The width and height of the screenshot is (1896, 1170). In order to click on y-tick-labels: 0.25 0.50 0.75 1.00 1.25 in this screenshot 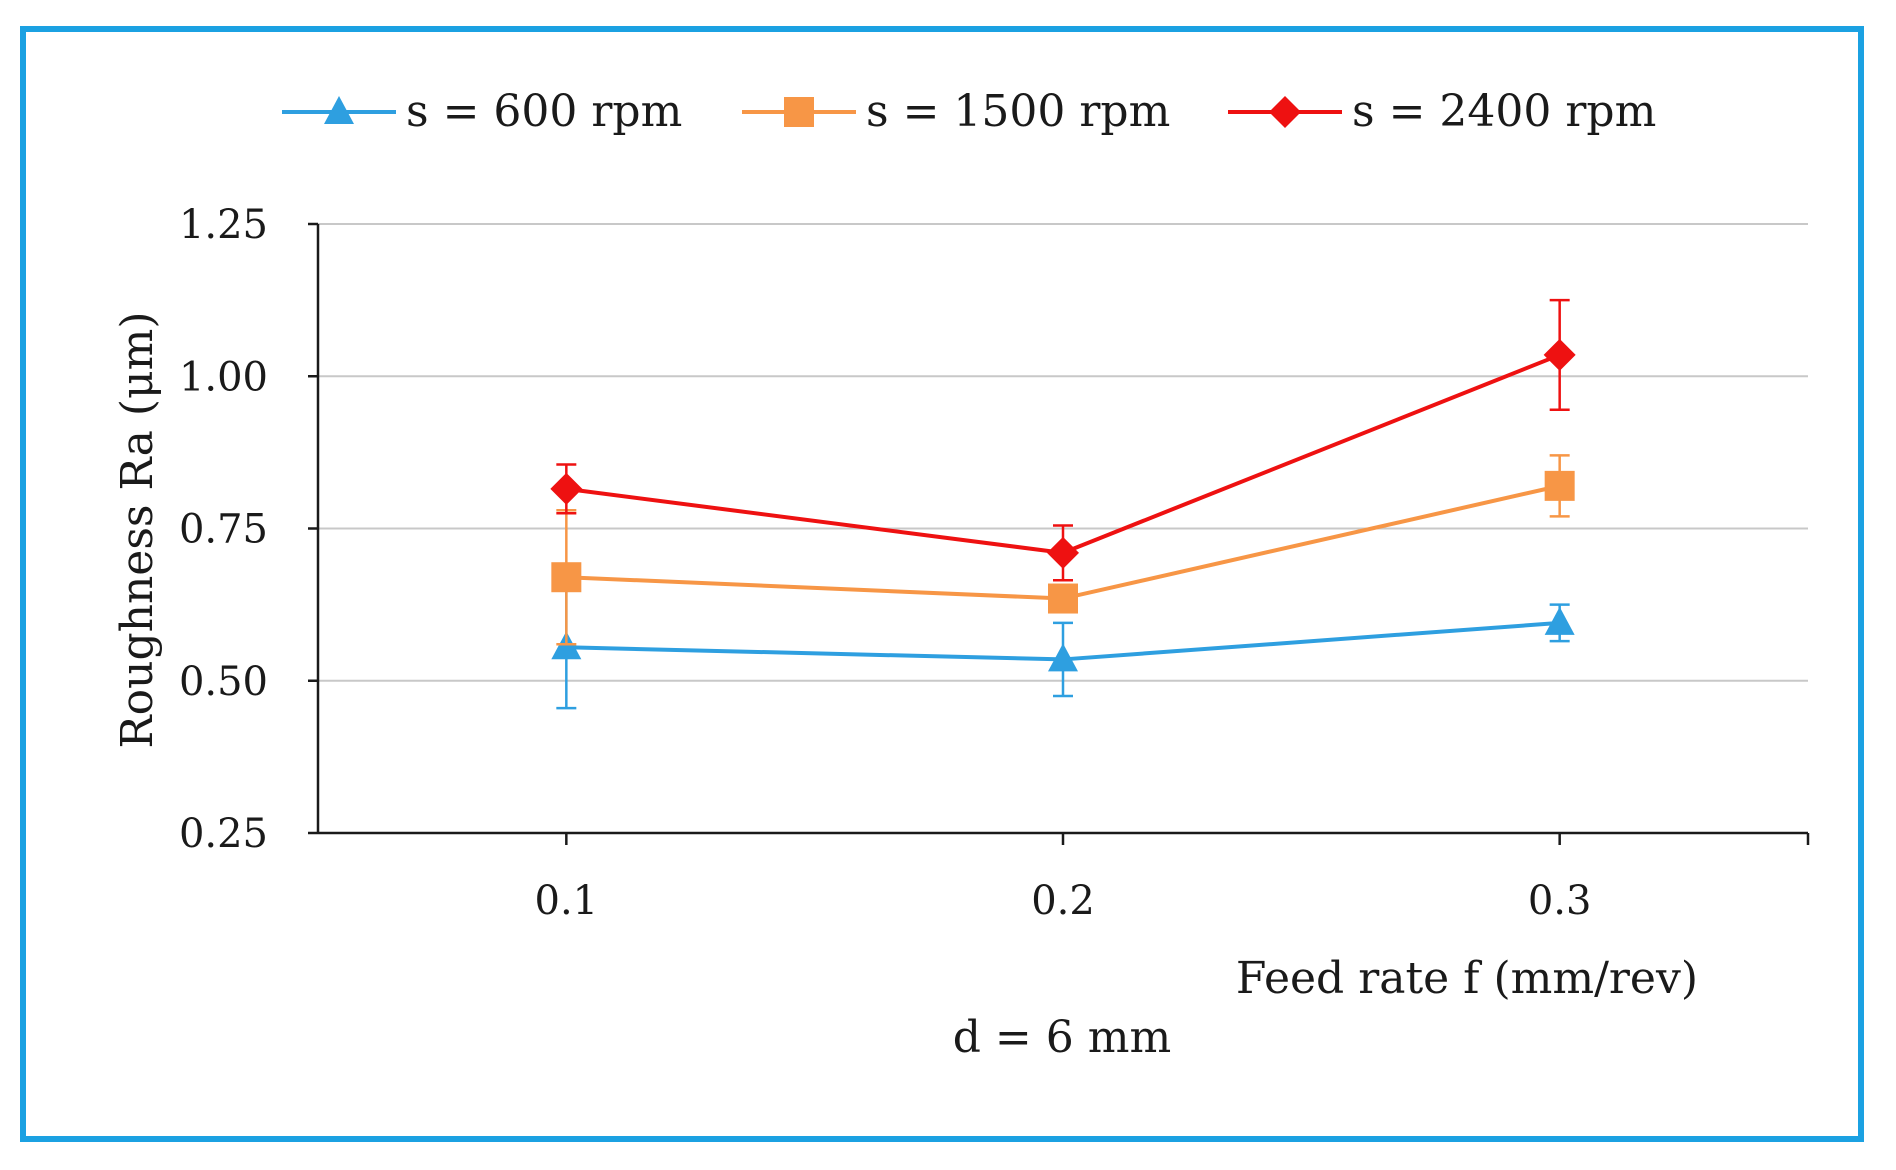, I will do `click(223, 529)`.